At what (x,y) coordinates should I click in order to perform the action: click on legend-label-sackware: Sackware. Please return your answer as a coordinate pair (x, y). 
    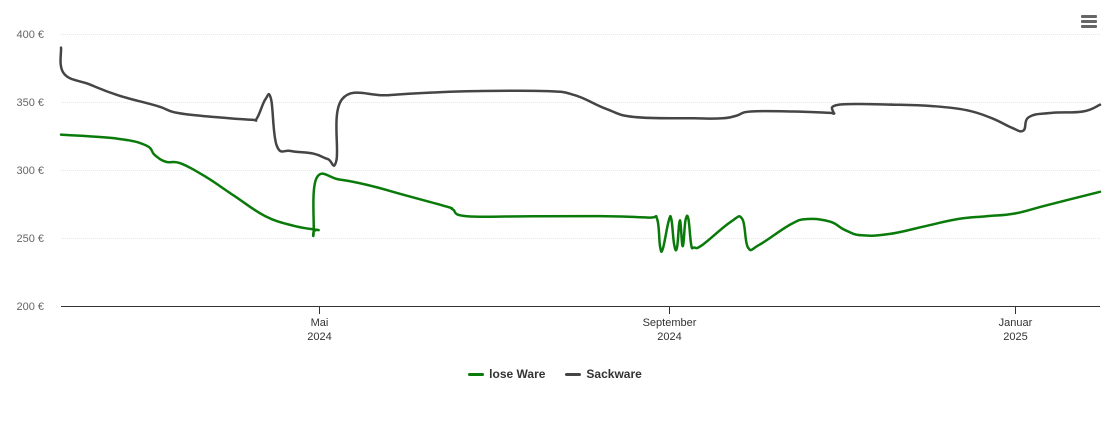
    Looking at the image, I should click on (614, 374).